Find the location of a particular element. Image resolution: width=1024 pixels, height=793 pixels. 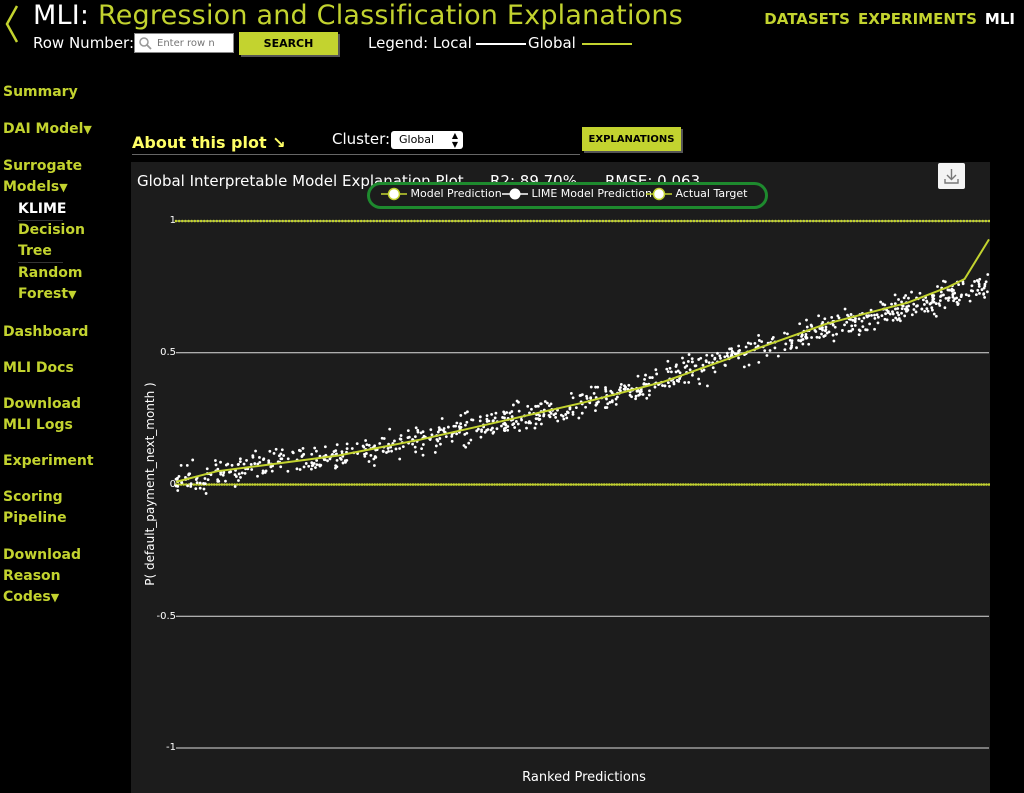

explanations-button: EXPLANATIONS is located at coordinates (631, 139).